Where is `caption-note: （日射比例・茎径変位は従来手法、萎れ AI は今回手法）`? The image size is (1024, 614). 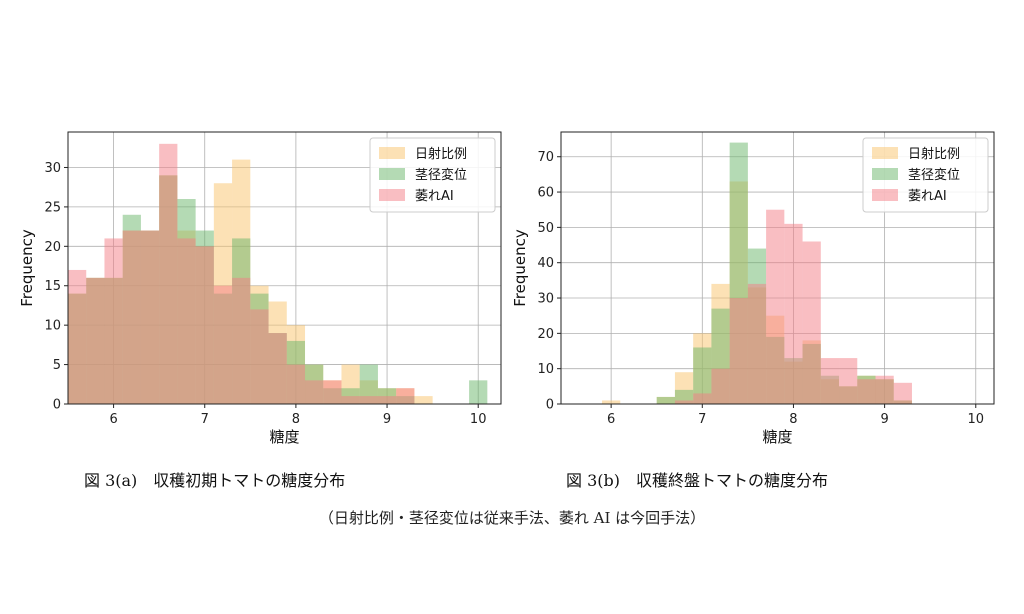
caption-note: （日射比例・茎径変位は従来手法、萎れ AI は今回手法） is located at coordinates (512, 518).